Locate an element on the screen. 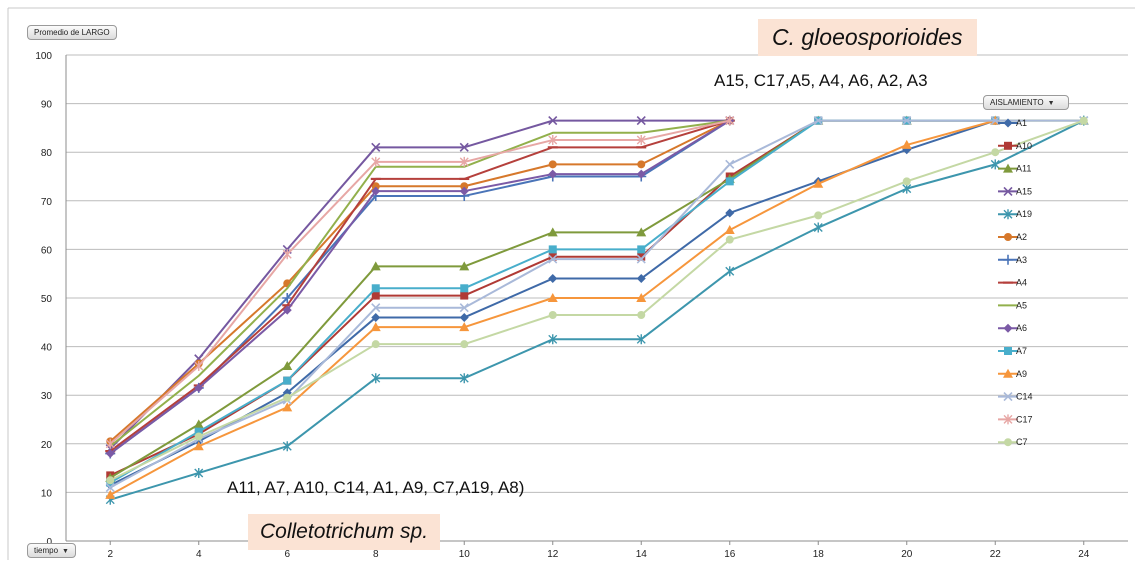 The image size is (1143, 574). axis-field-label: tiempo is located at coordinates (46, 550).